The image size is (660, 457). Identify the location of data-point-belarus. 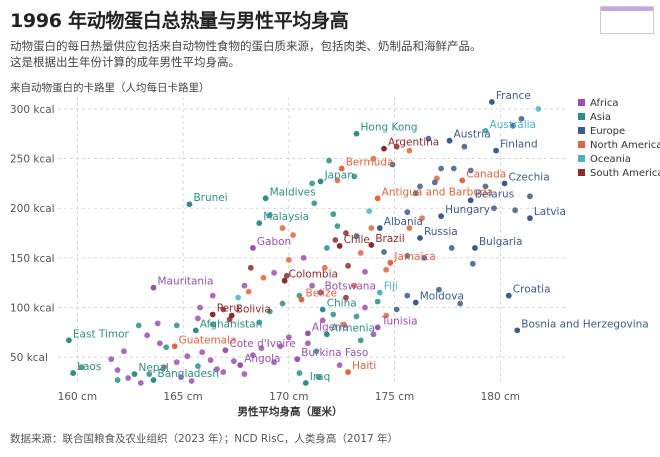
(470, 200).